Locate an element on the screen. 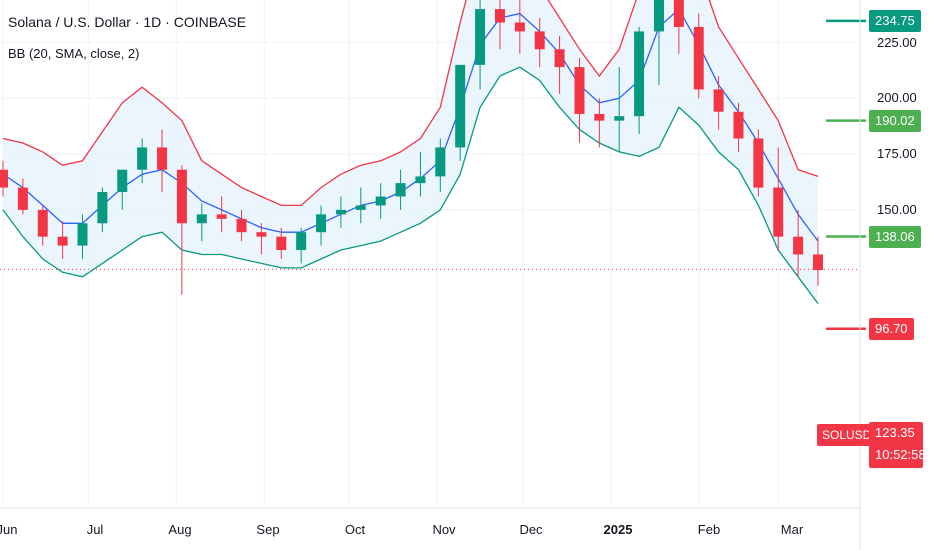  time-tick-label: Jul is located at coordinates (95, 529).